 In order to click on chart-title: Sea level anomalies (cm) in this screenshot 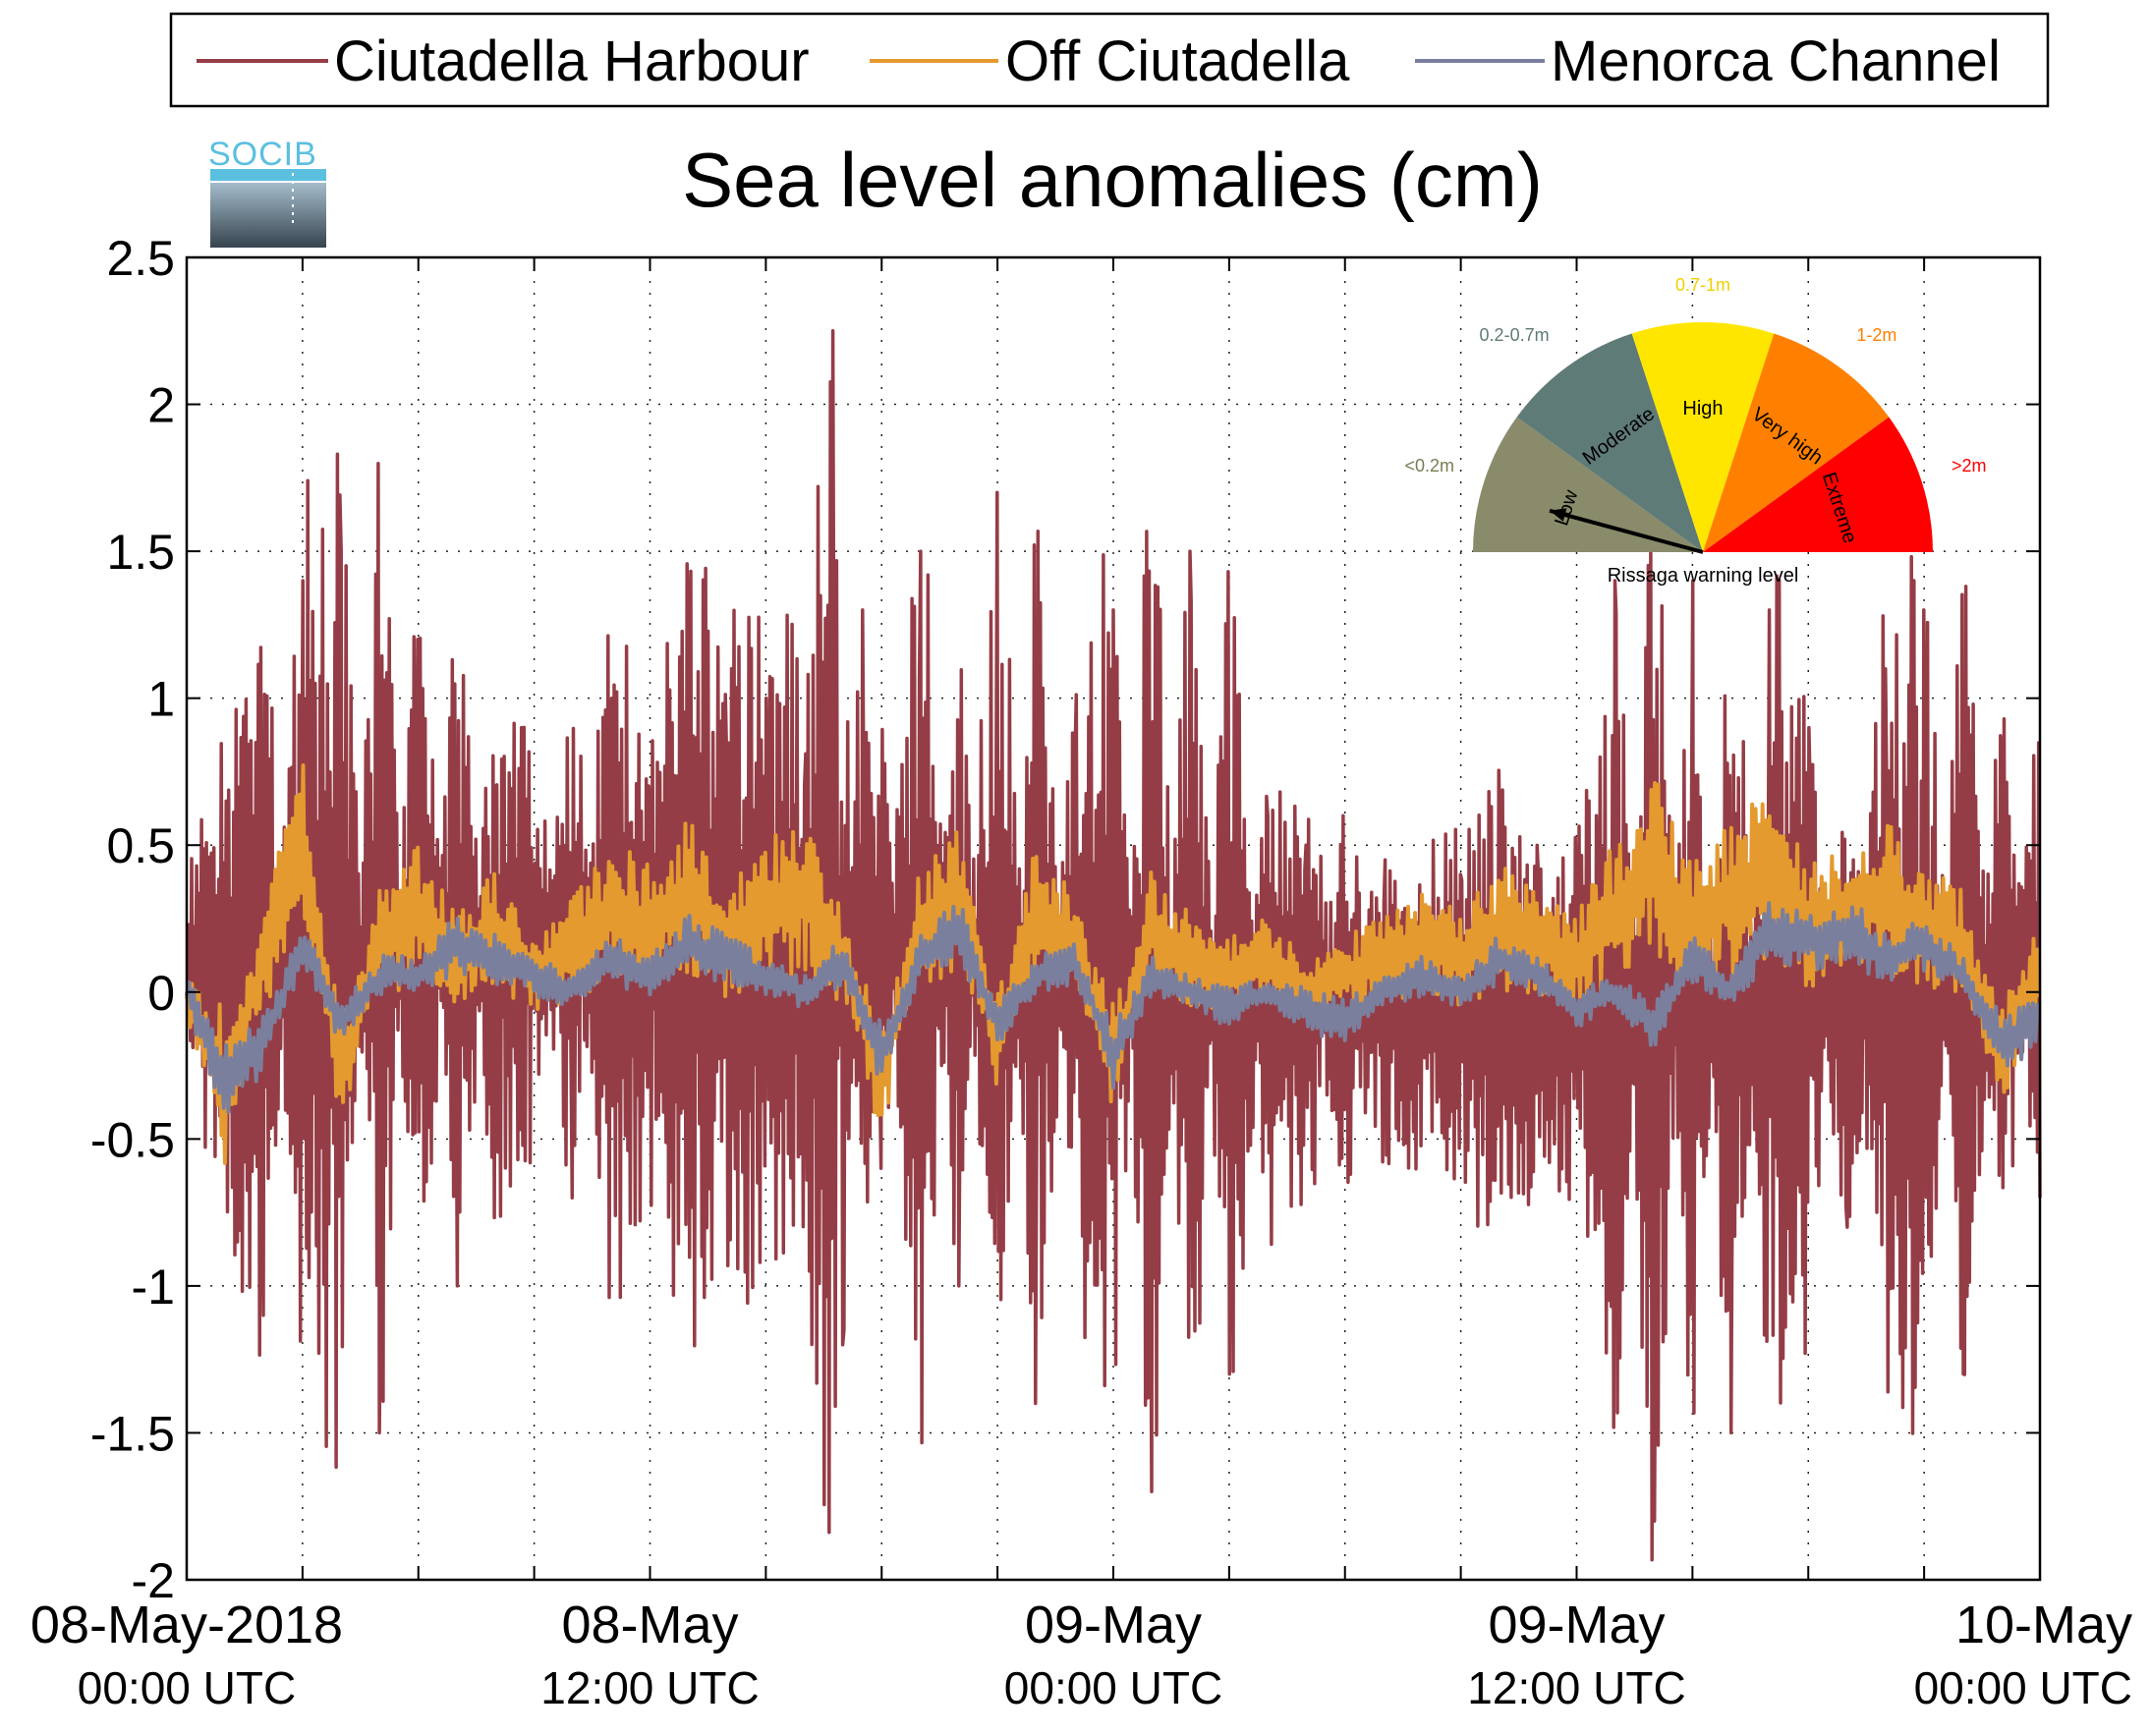, I will do `click(1112, 180)`.